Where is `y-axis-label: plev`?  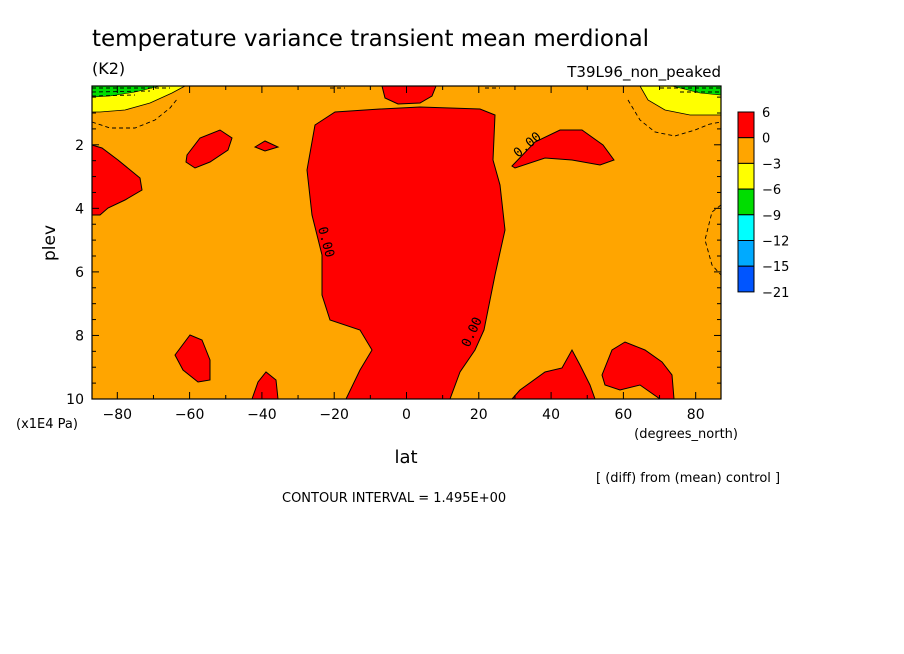
y-axis-label: plev is located at coordinates (50, 243).